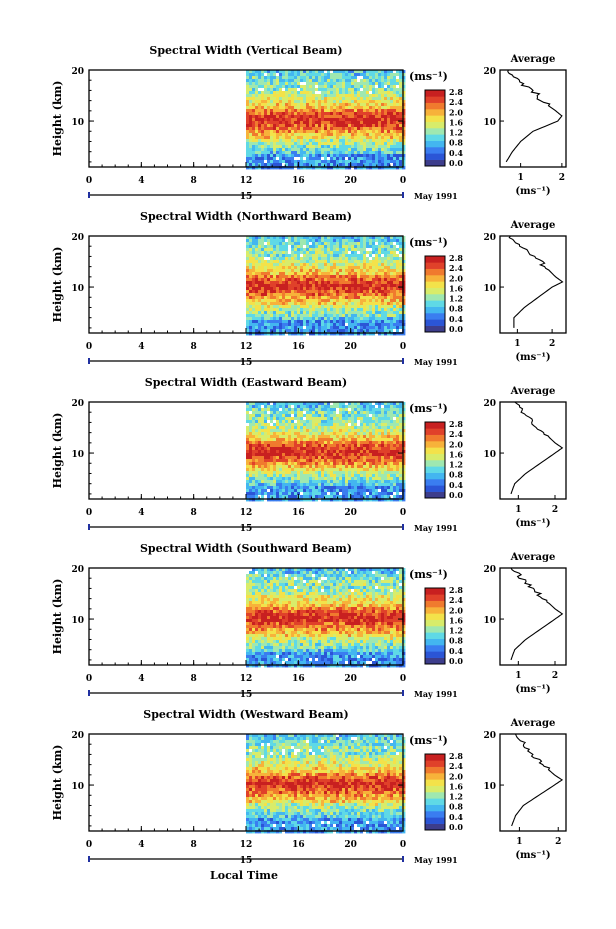 This screenshot has width=616, height=929. Describe the element at coordinates (519, 842) in the screenshot. I see `avg-x-tick-label: 1` at that location.